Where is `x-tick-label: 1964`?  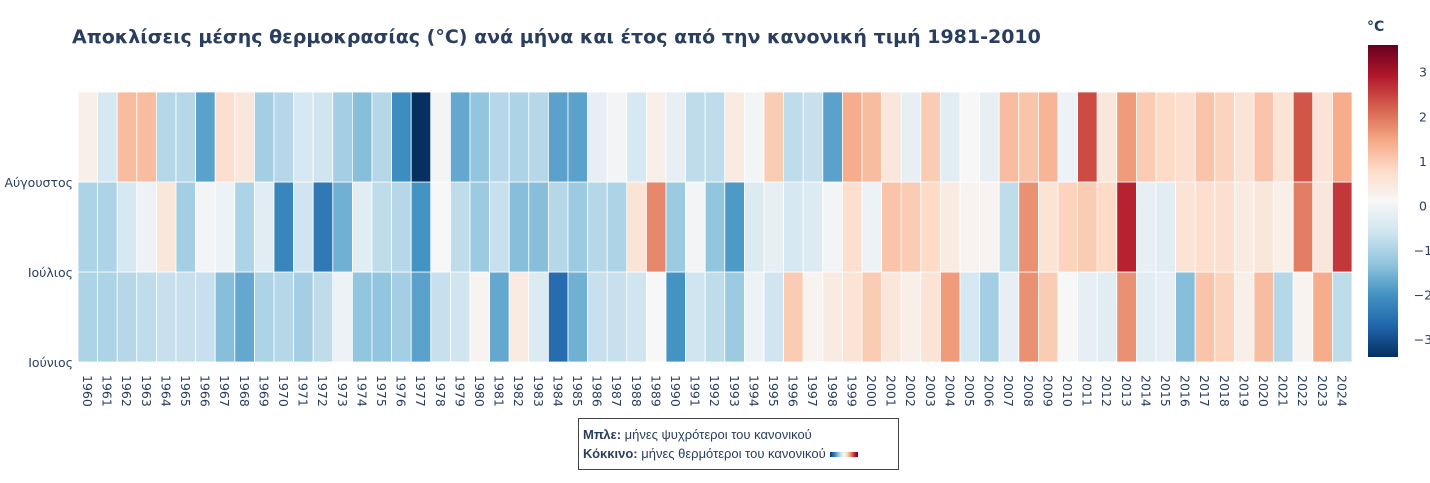
x-tick-label: 1964 is located at coordinates (165, 391).